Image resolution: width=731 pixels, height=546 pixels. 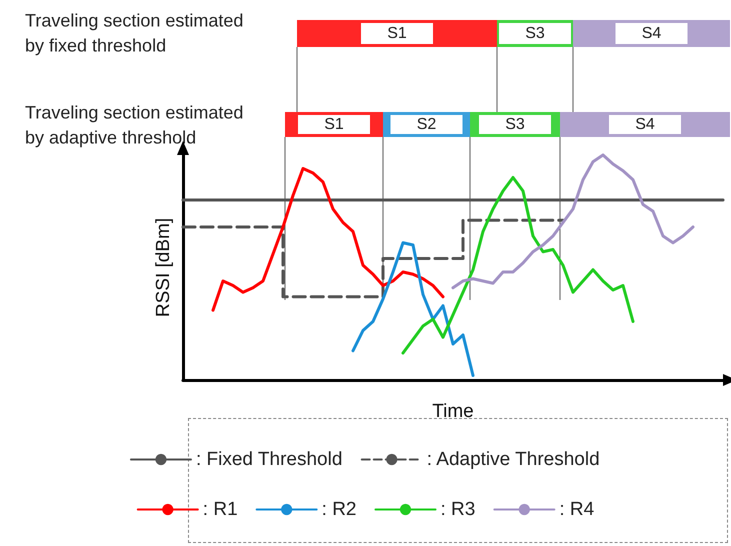 I want to click on y-axis-title: RSSI [dBm], so click(x=163, y=268).